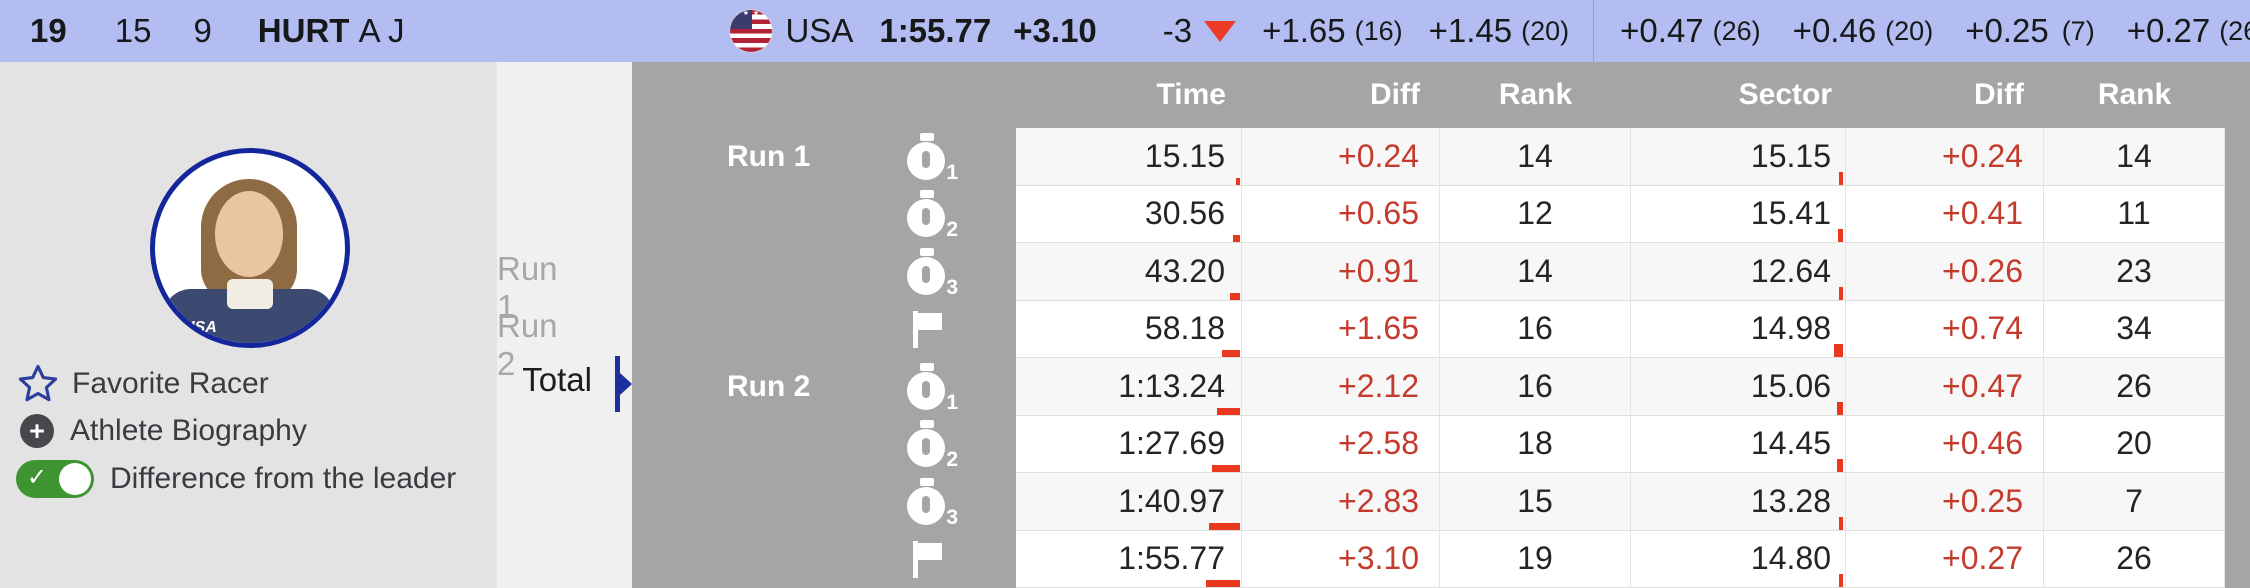  What do you see at coordinates (769, 156) in the screenshot?
I see `run-group-label: Run 1` at bounding box center [769, 156].